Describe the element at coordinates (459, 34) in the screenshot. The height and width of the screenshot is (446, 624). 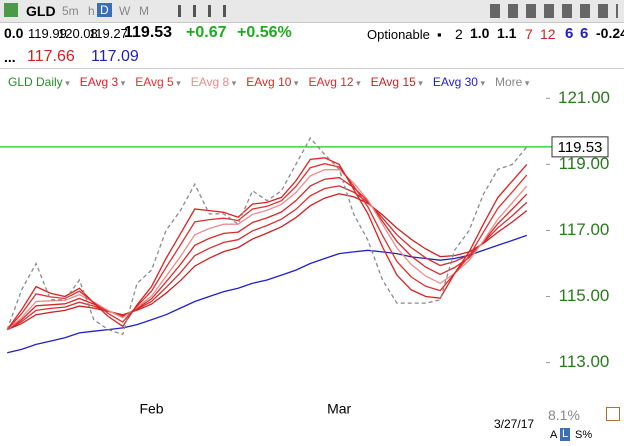
I see `quote: 2` at that location.